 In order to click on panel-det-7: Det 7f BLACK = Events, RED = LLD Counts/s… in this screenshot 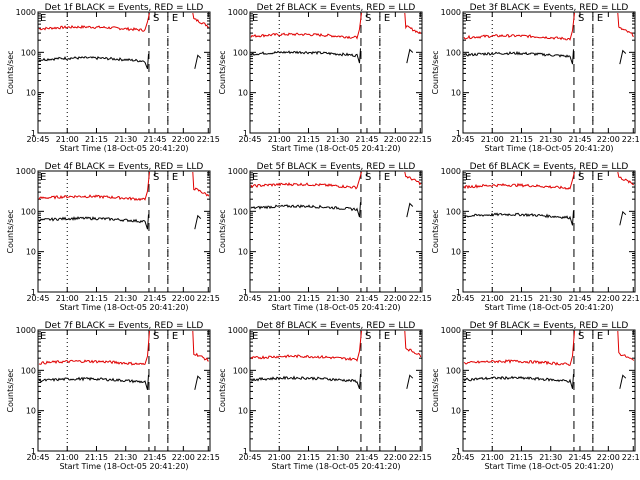, I will do `click(113, 396)`.